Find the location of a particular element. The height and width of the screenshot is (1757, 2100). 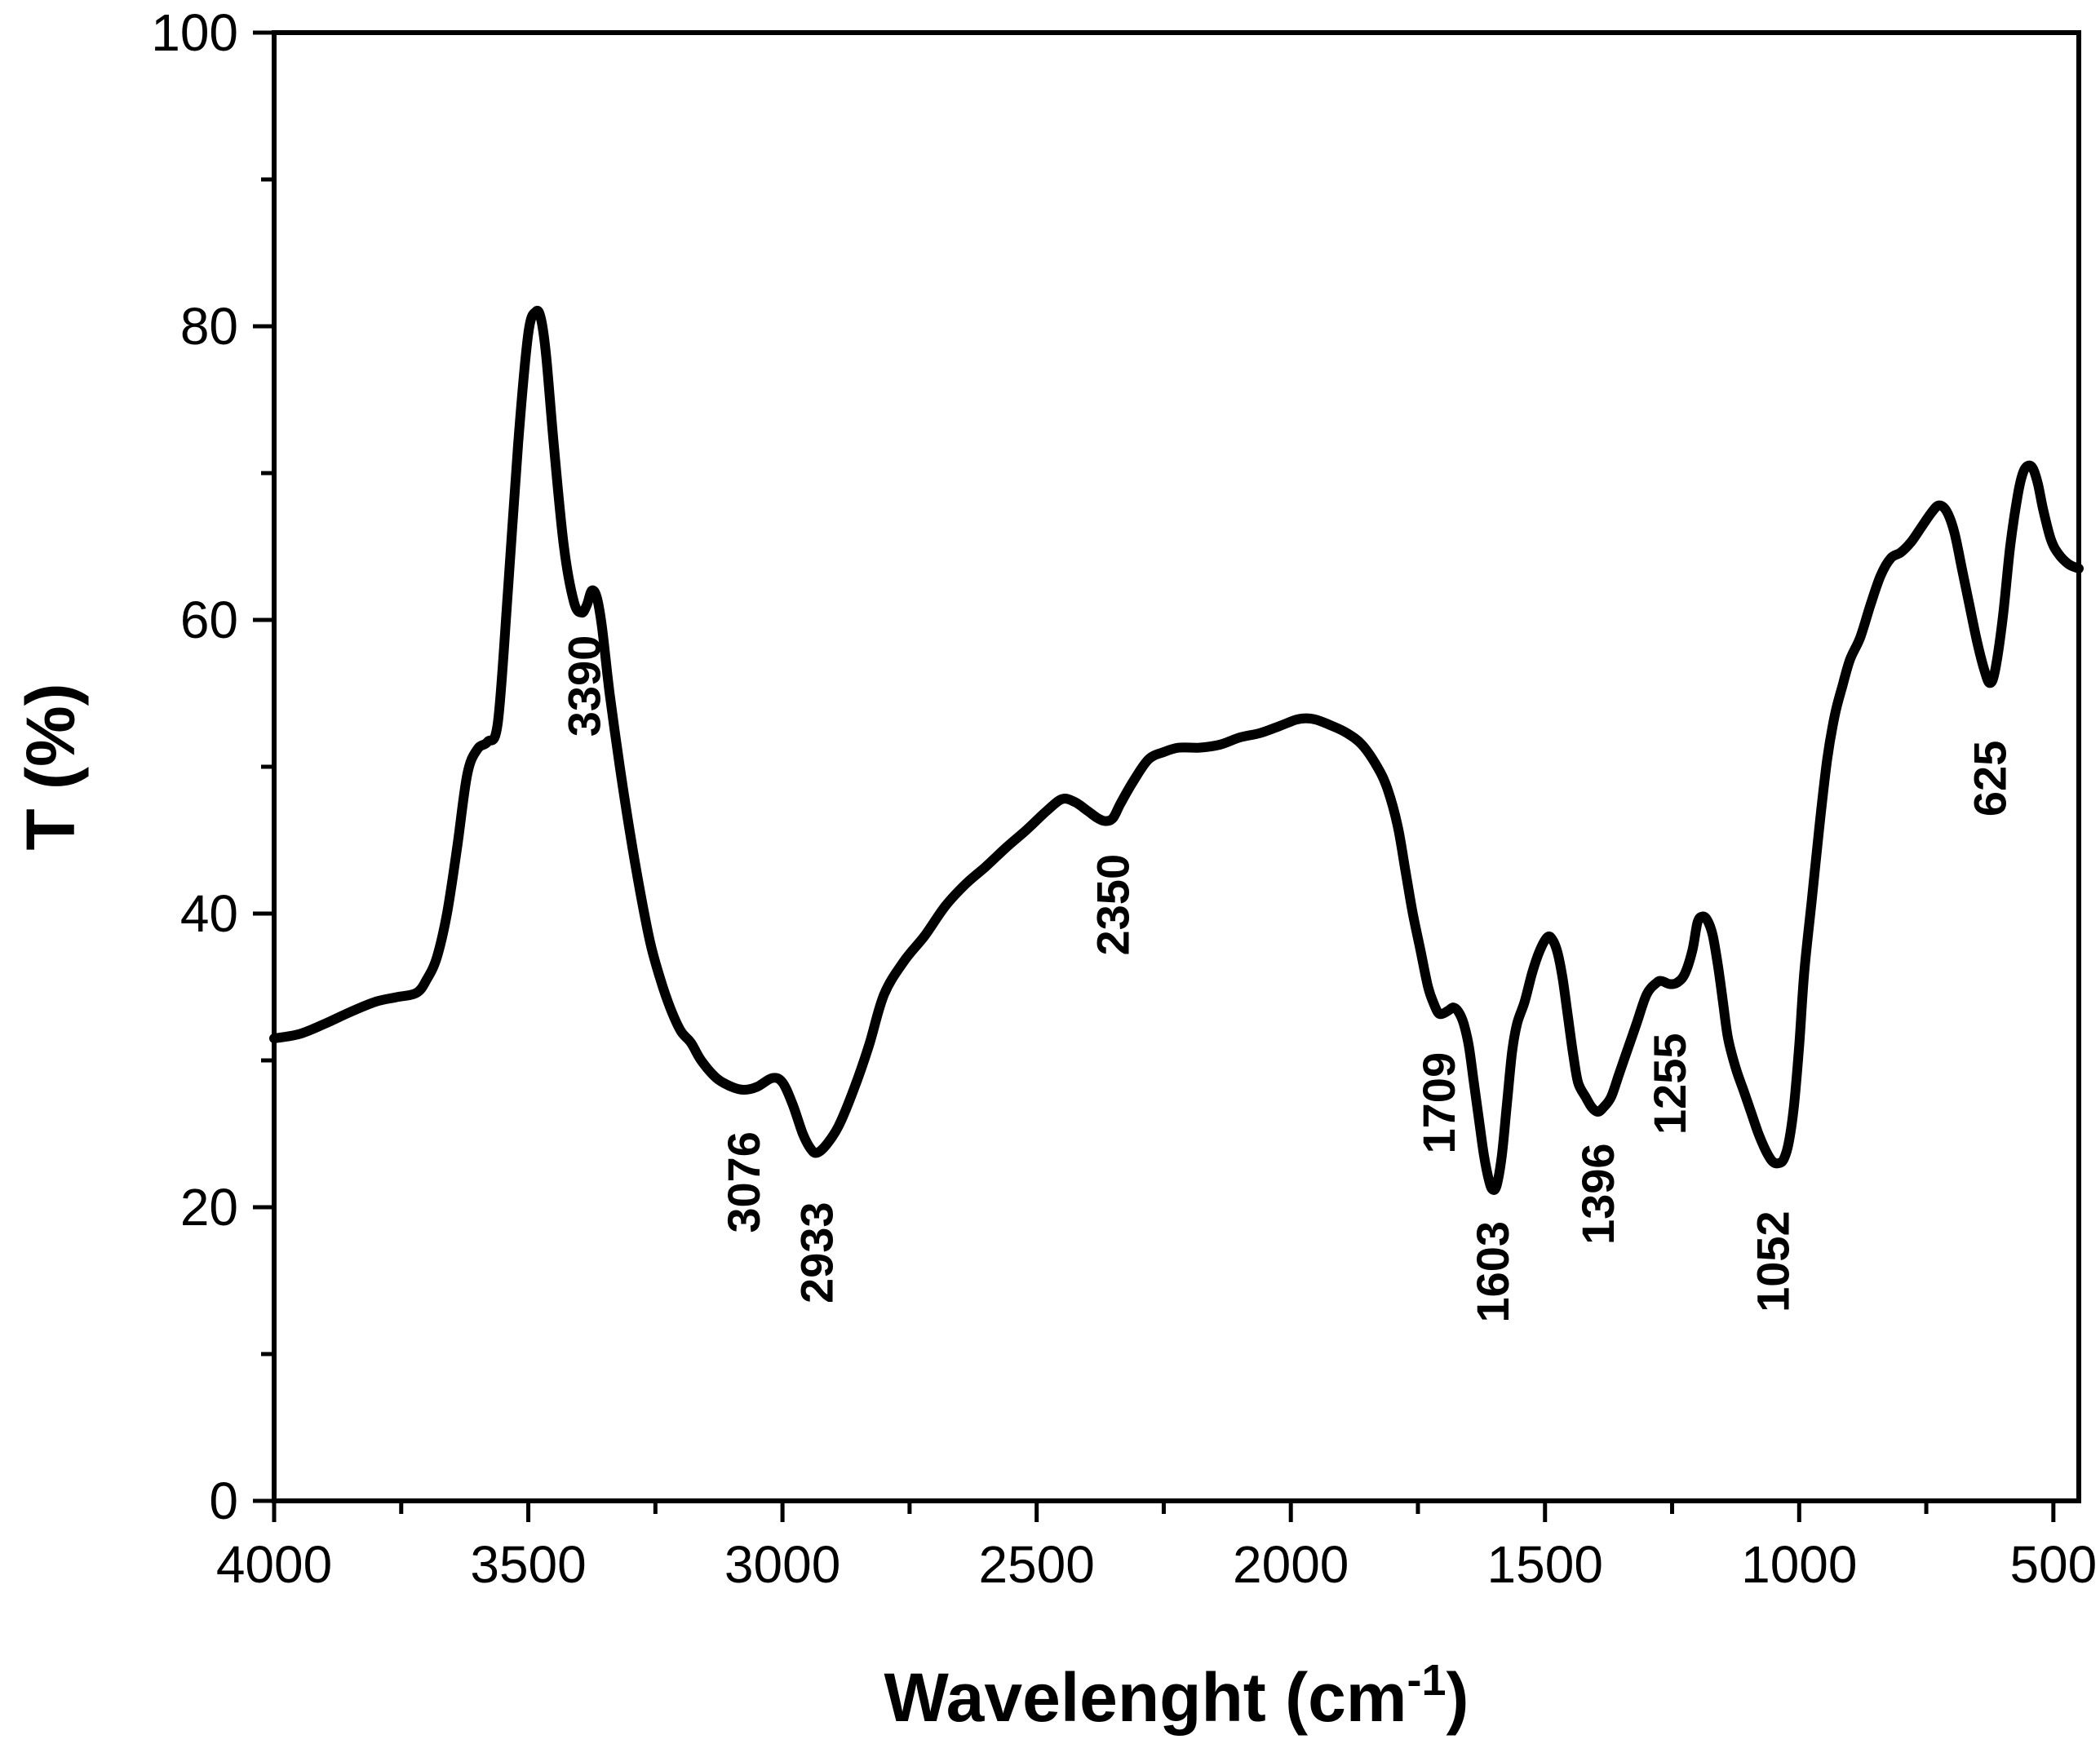

x-axis-title-suffix: ) is located at coordinates (1458, 1697).